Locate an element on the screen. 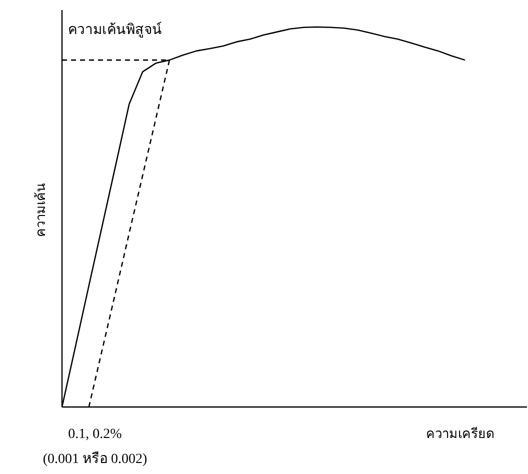  y-axis-title: ความเค้น is located at coordinates (40, 210).